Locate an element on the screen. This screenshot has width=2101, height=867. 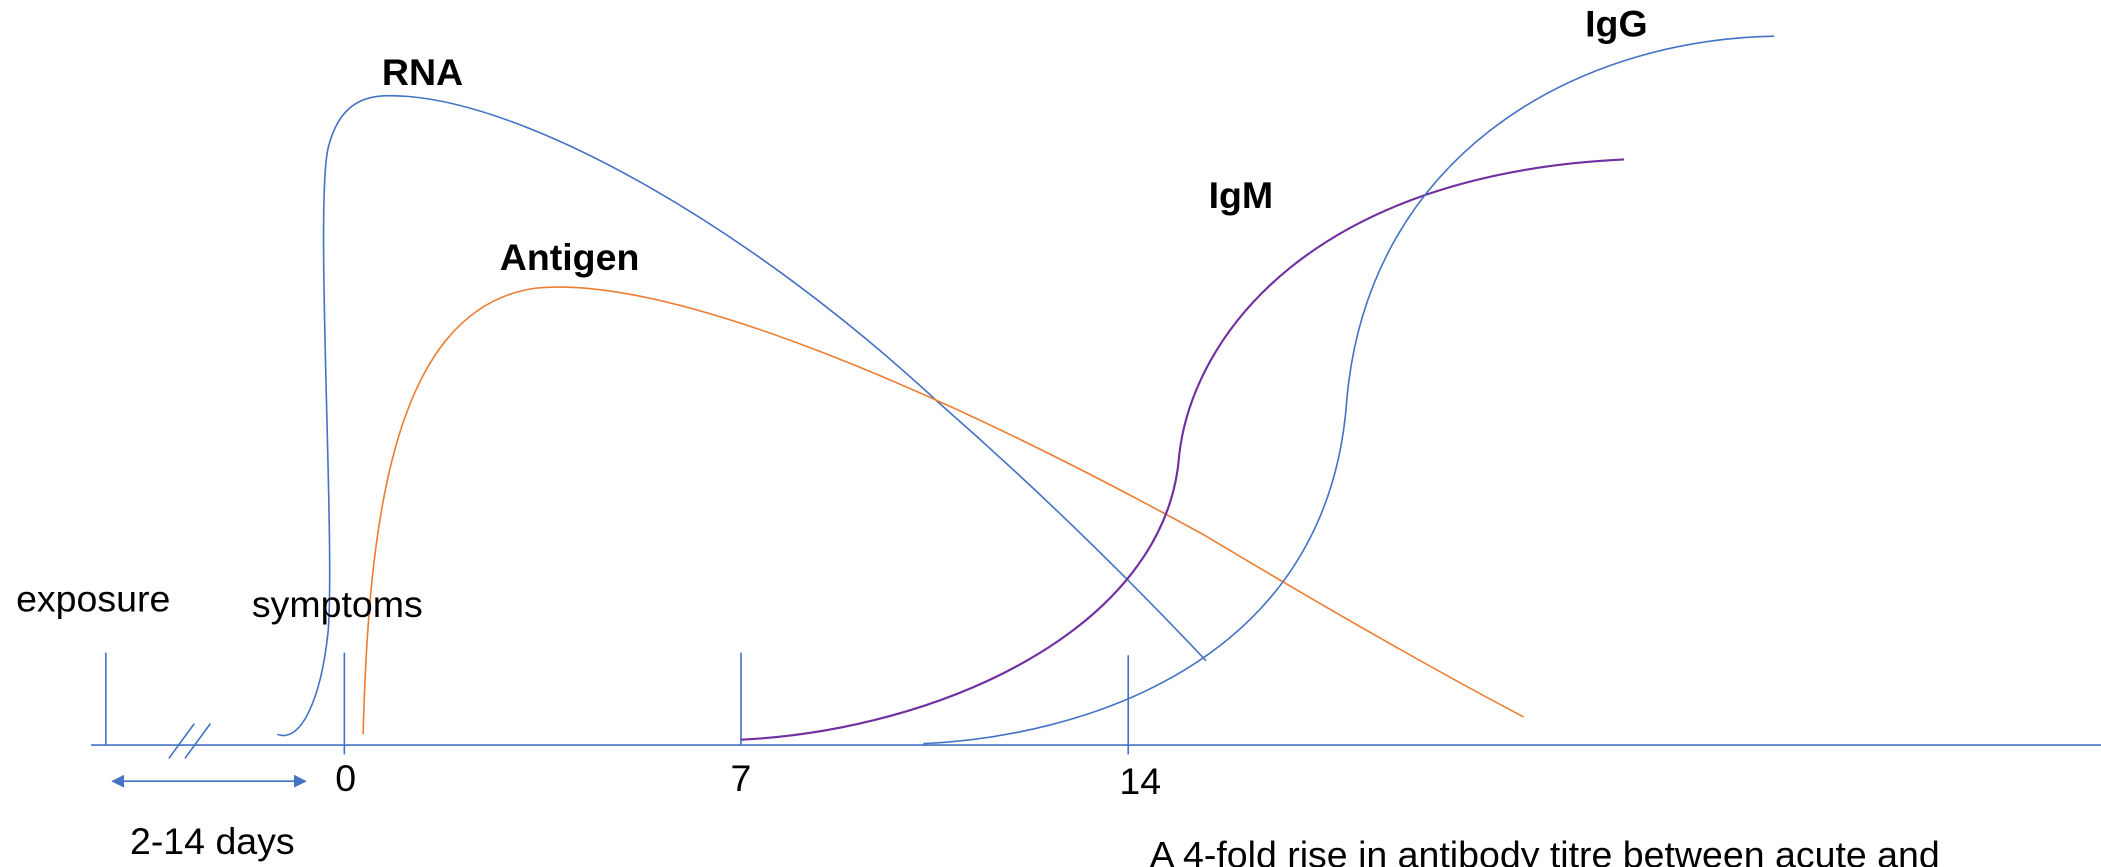
exposure-label: exposure is located at coordinates (93, 599).